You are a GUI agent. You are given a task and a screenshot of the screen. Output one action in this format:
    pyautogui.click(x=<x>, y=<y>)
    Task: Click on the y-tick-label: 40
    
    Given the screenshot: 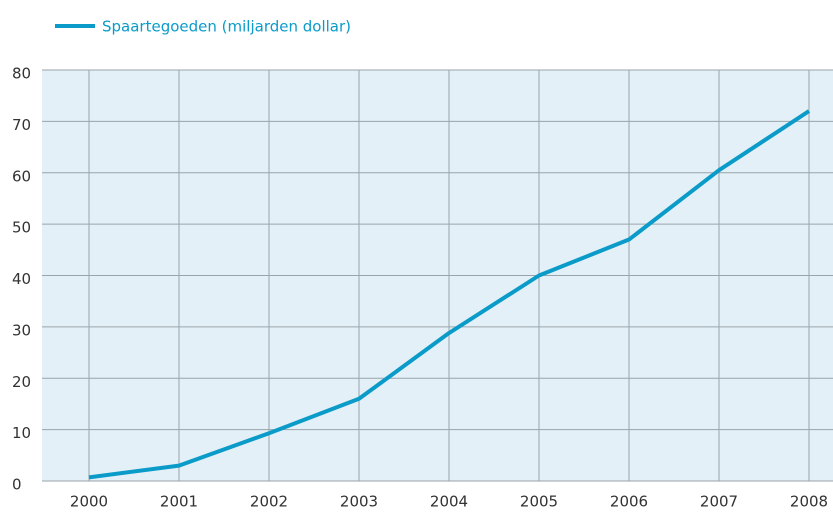 What is the action you would take?
    pyautogui.click(x=21, y=279)
    